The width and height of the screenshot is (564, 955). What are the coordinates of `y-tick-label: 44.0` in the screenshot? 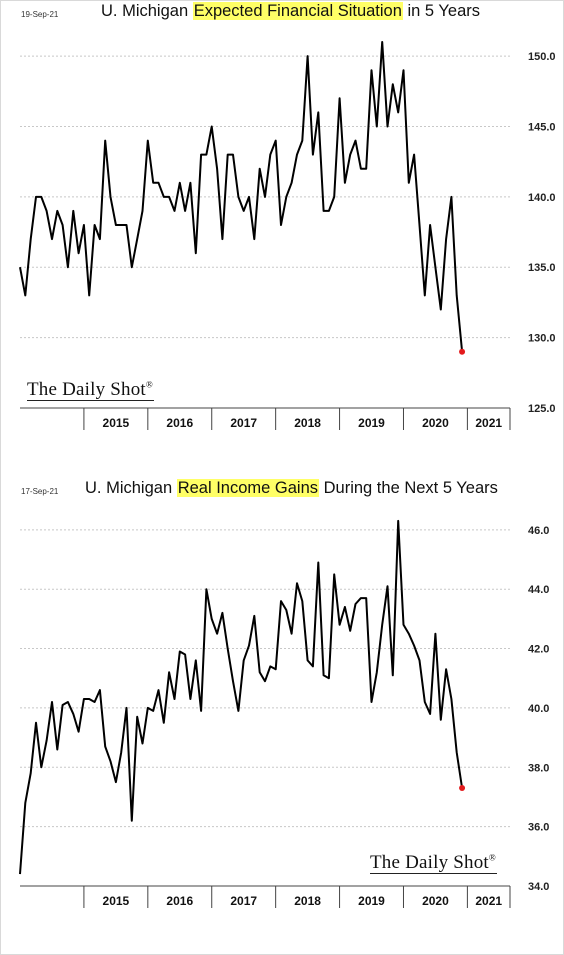 It's located at (538, 590).